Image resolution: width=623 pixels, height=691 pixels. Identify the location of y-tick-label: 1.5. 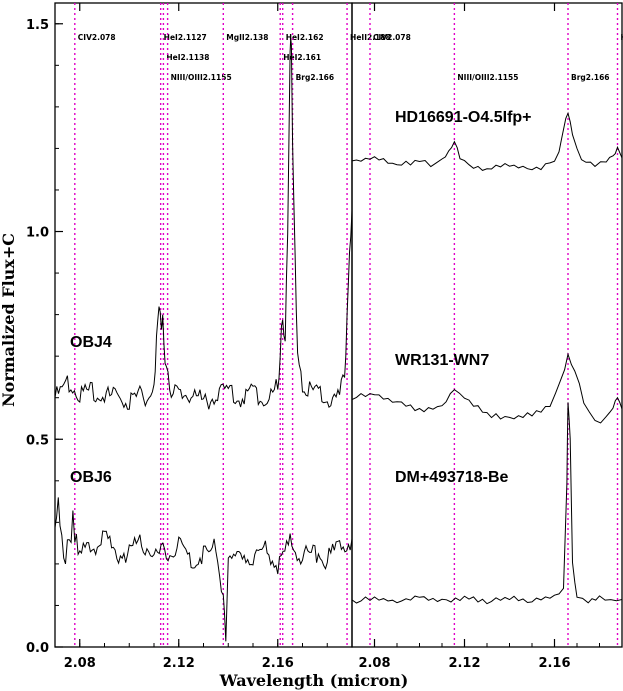
(37, 25).